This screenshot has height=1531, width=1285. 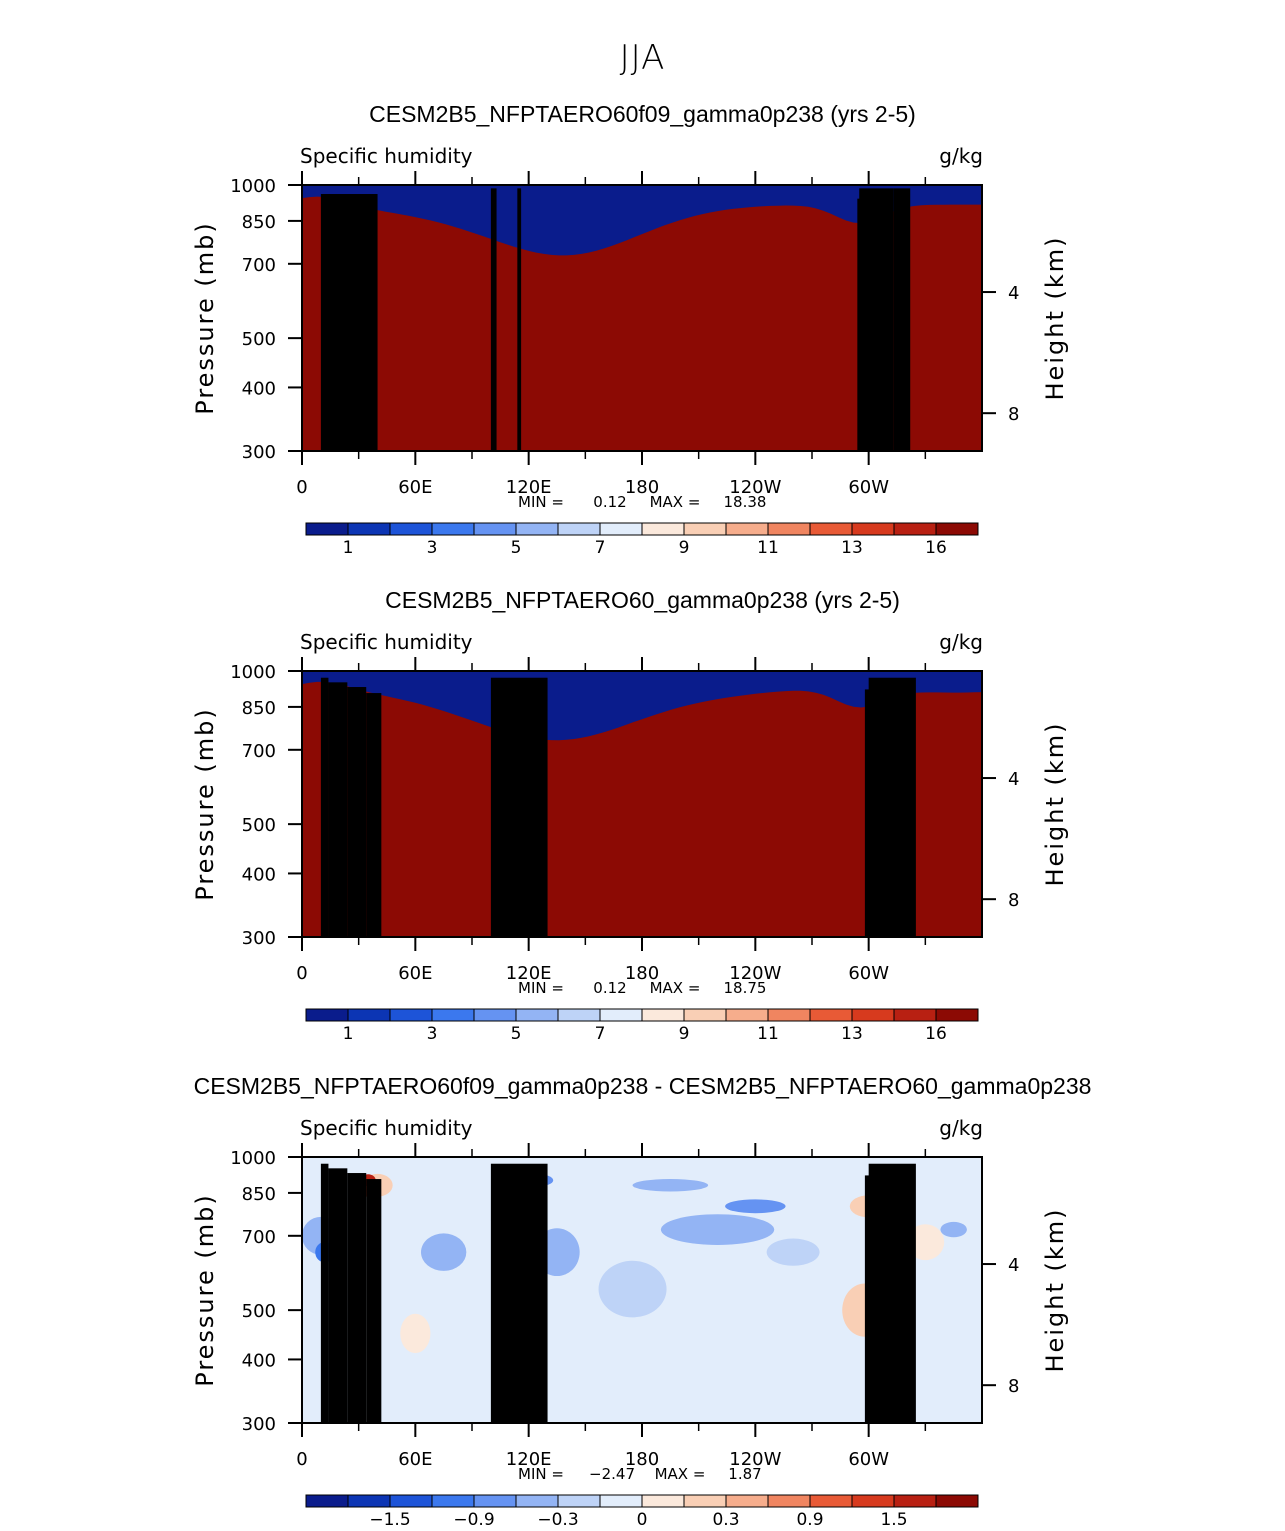 I want to click on y-tick-label: 700, so click(x=259, y=265).